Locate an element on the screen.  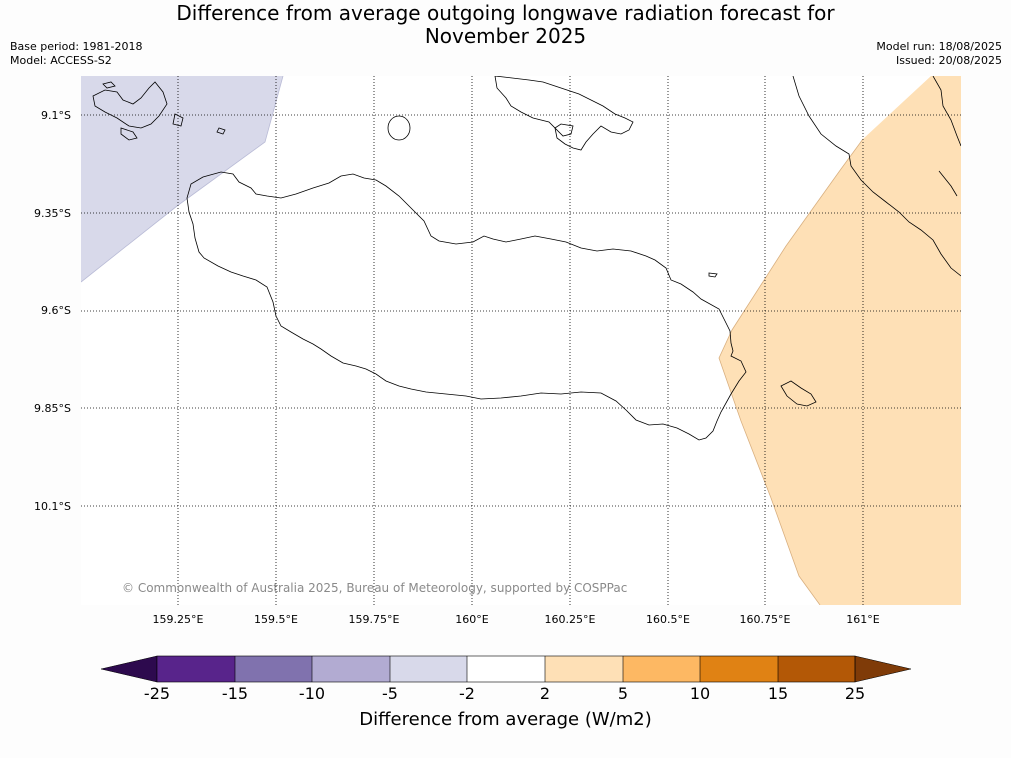
colorbar-tick: 15 is located at coordinates (778, 693).